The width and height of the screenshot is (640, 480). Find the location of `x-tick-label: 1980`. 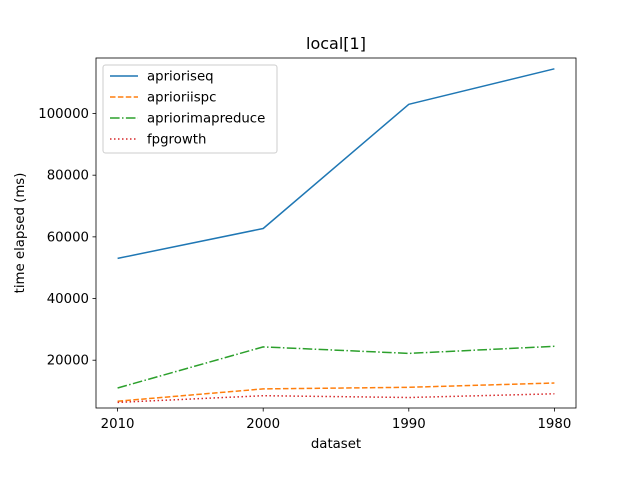

x-tick-label: 1980 is located at coordinates (554, 424).